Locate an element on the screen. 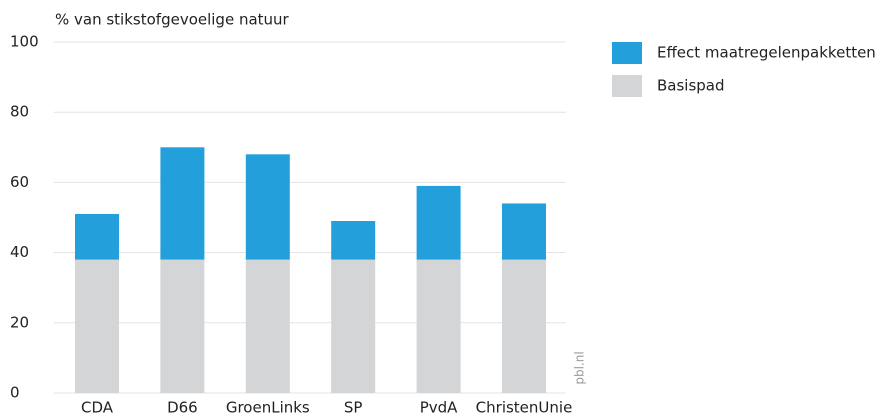 The image size is (878, 420). y-axis-label: % van stikstofgevoelige natuur is located at coordinates (172, 20).